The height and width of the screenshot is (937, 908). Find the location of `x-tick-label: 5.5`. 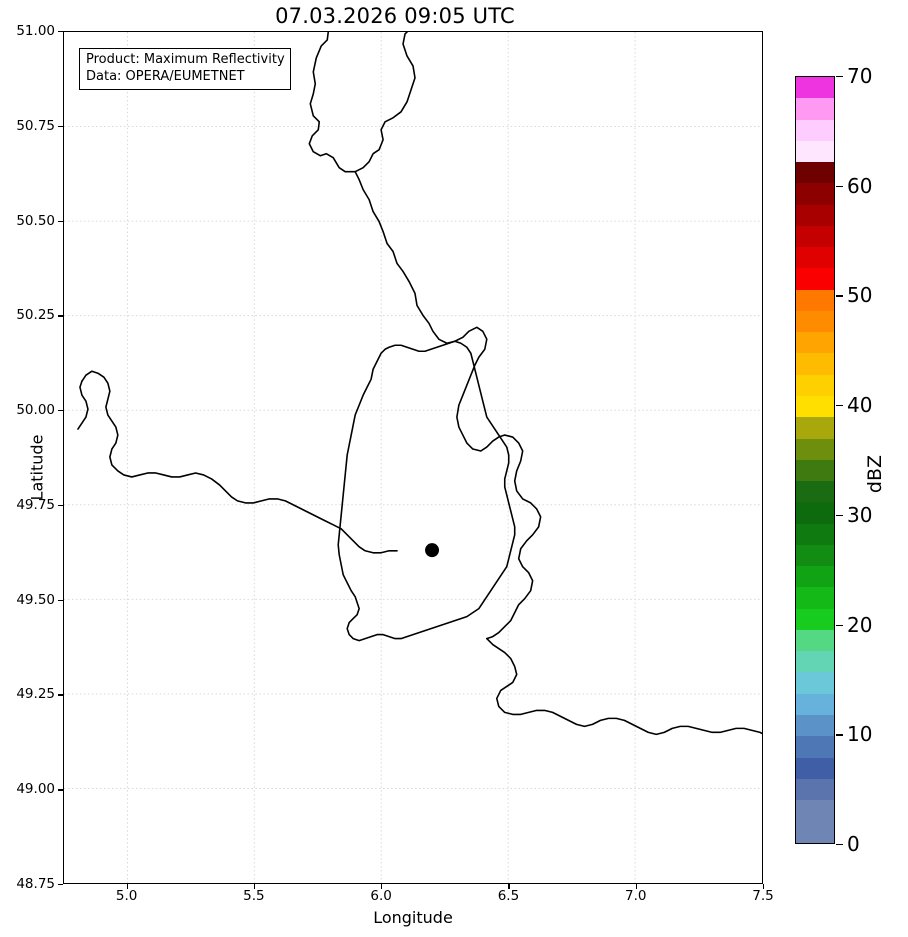

x-tick-label: 5.5 is located at coordinates (254, 896).